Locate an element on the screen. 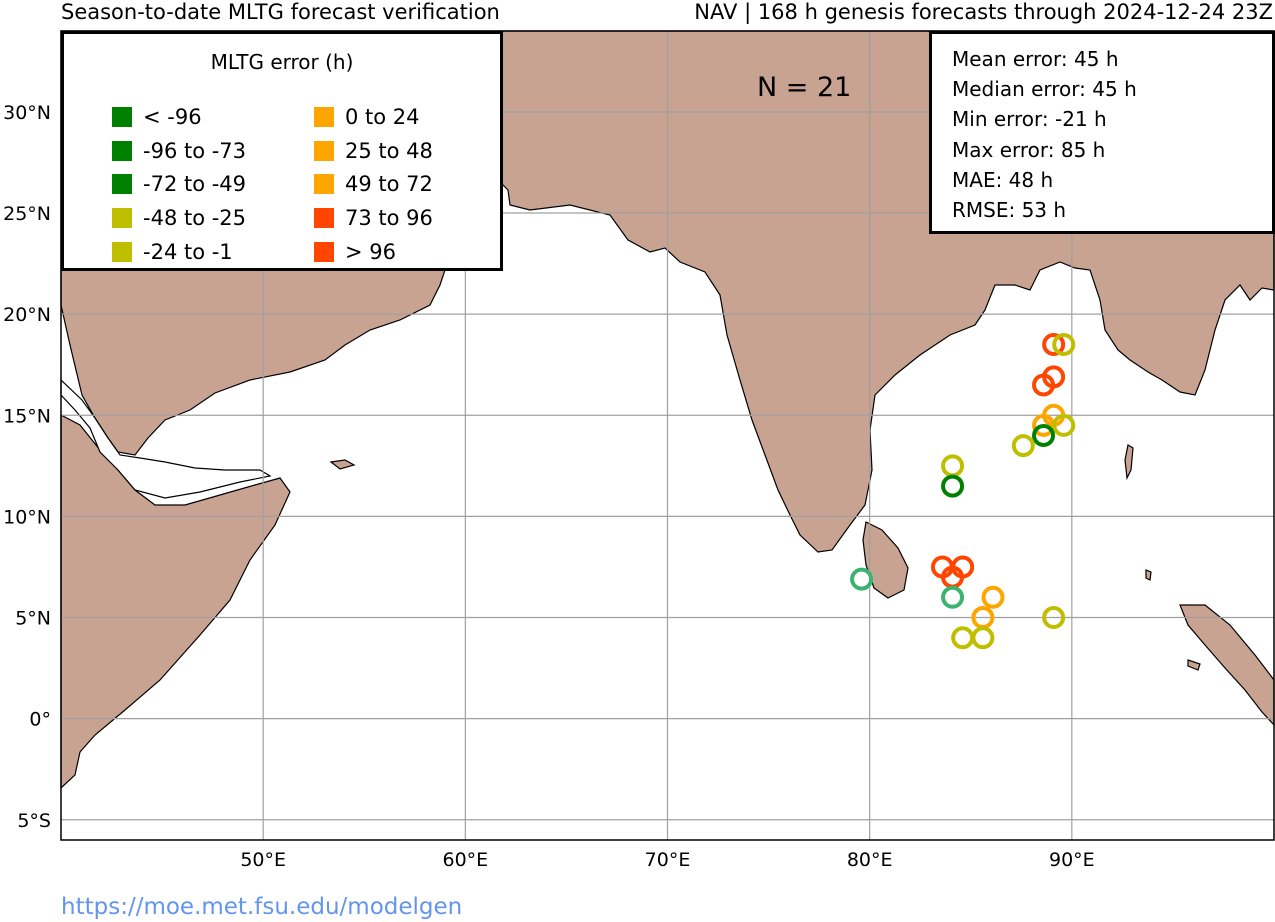  lon-tick-label: 50°E is located at coordinates (263, 860).